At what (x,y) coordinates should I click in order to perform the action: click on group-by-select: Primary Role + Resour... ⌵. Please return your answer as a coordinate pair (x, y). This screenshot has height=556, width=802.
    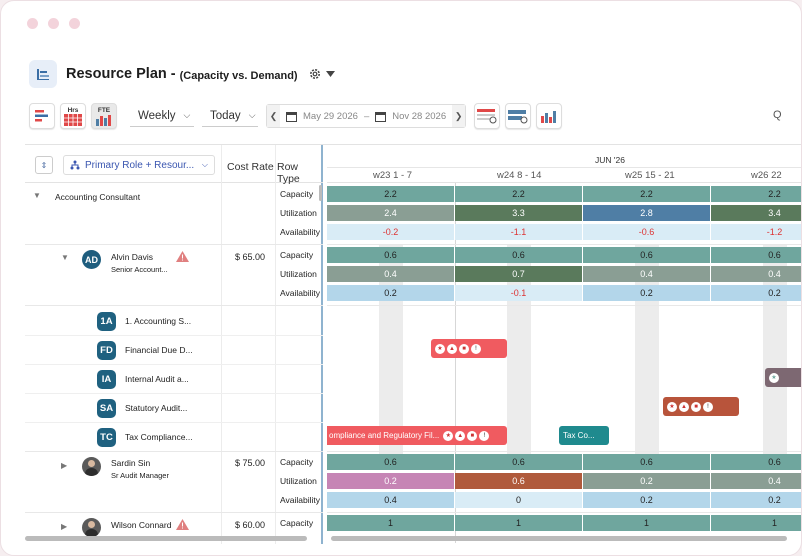
    Looking at the image, I should click on (139, 165).